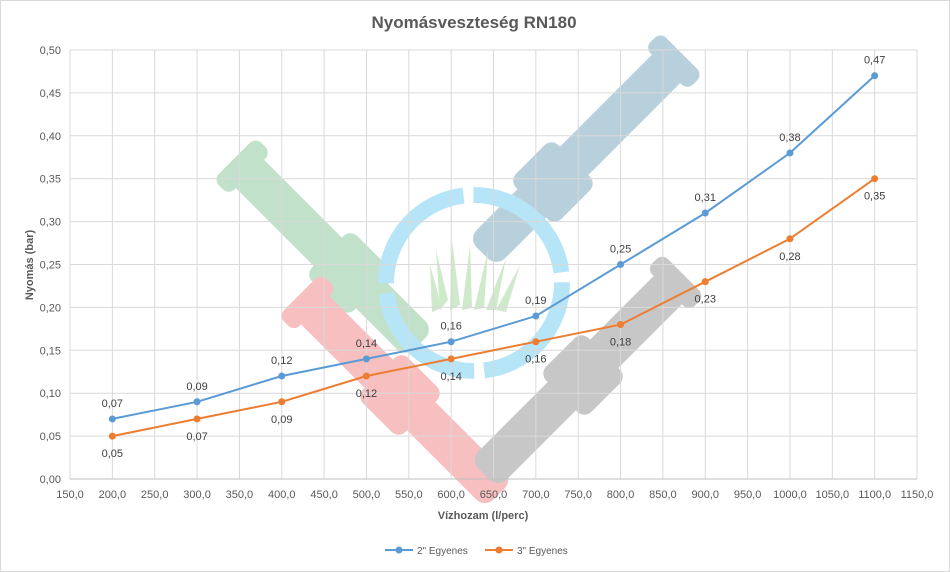 The height and width of the screenshot is (572, 950). I want to click on x-tick-label: 850,0, so click(663, 495).